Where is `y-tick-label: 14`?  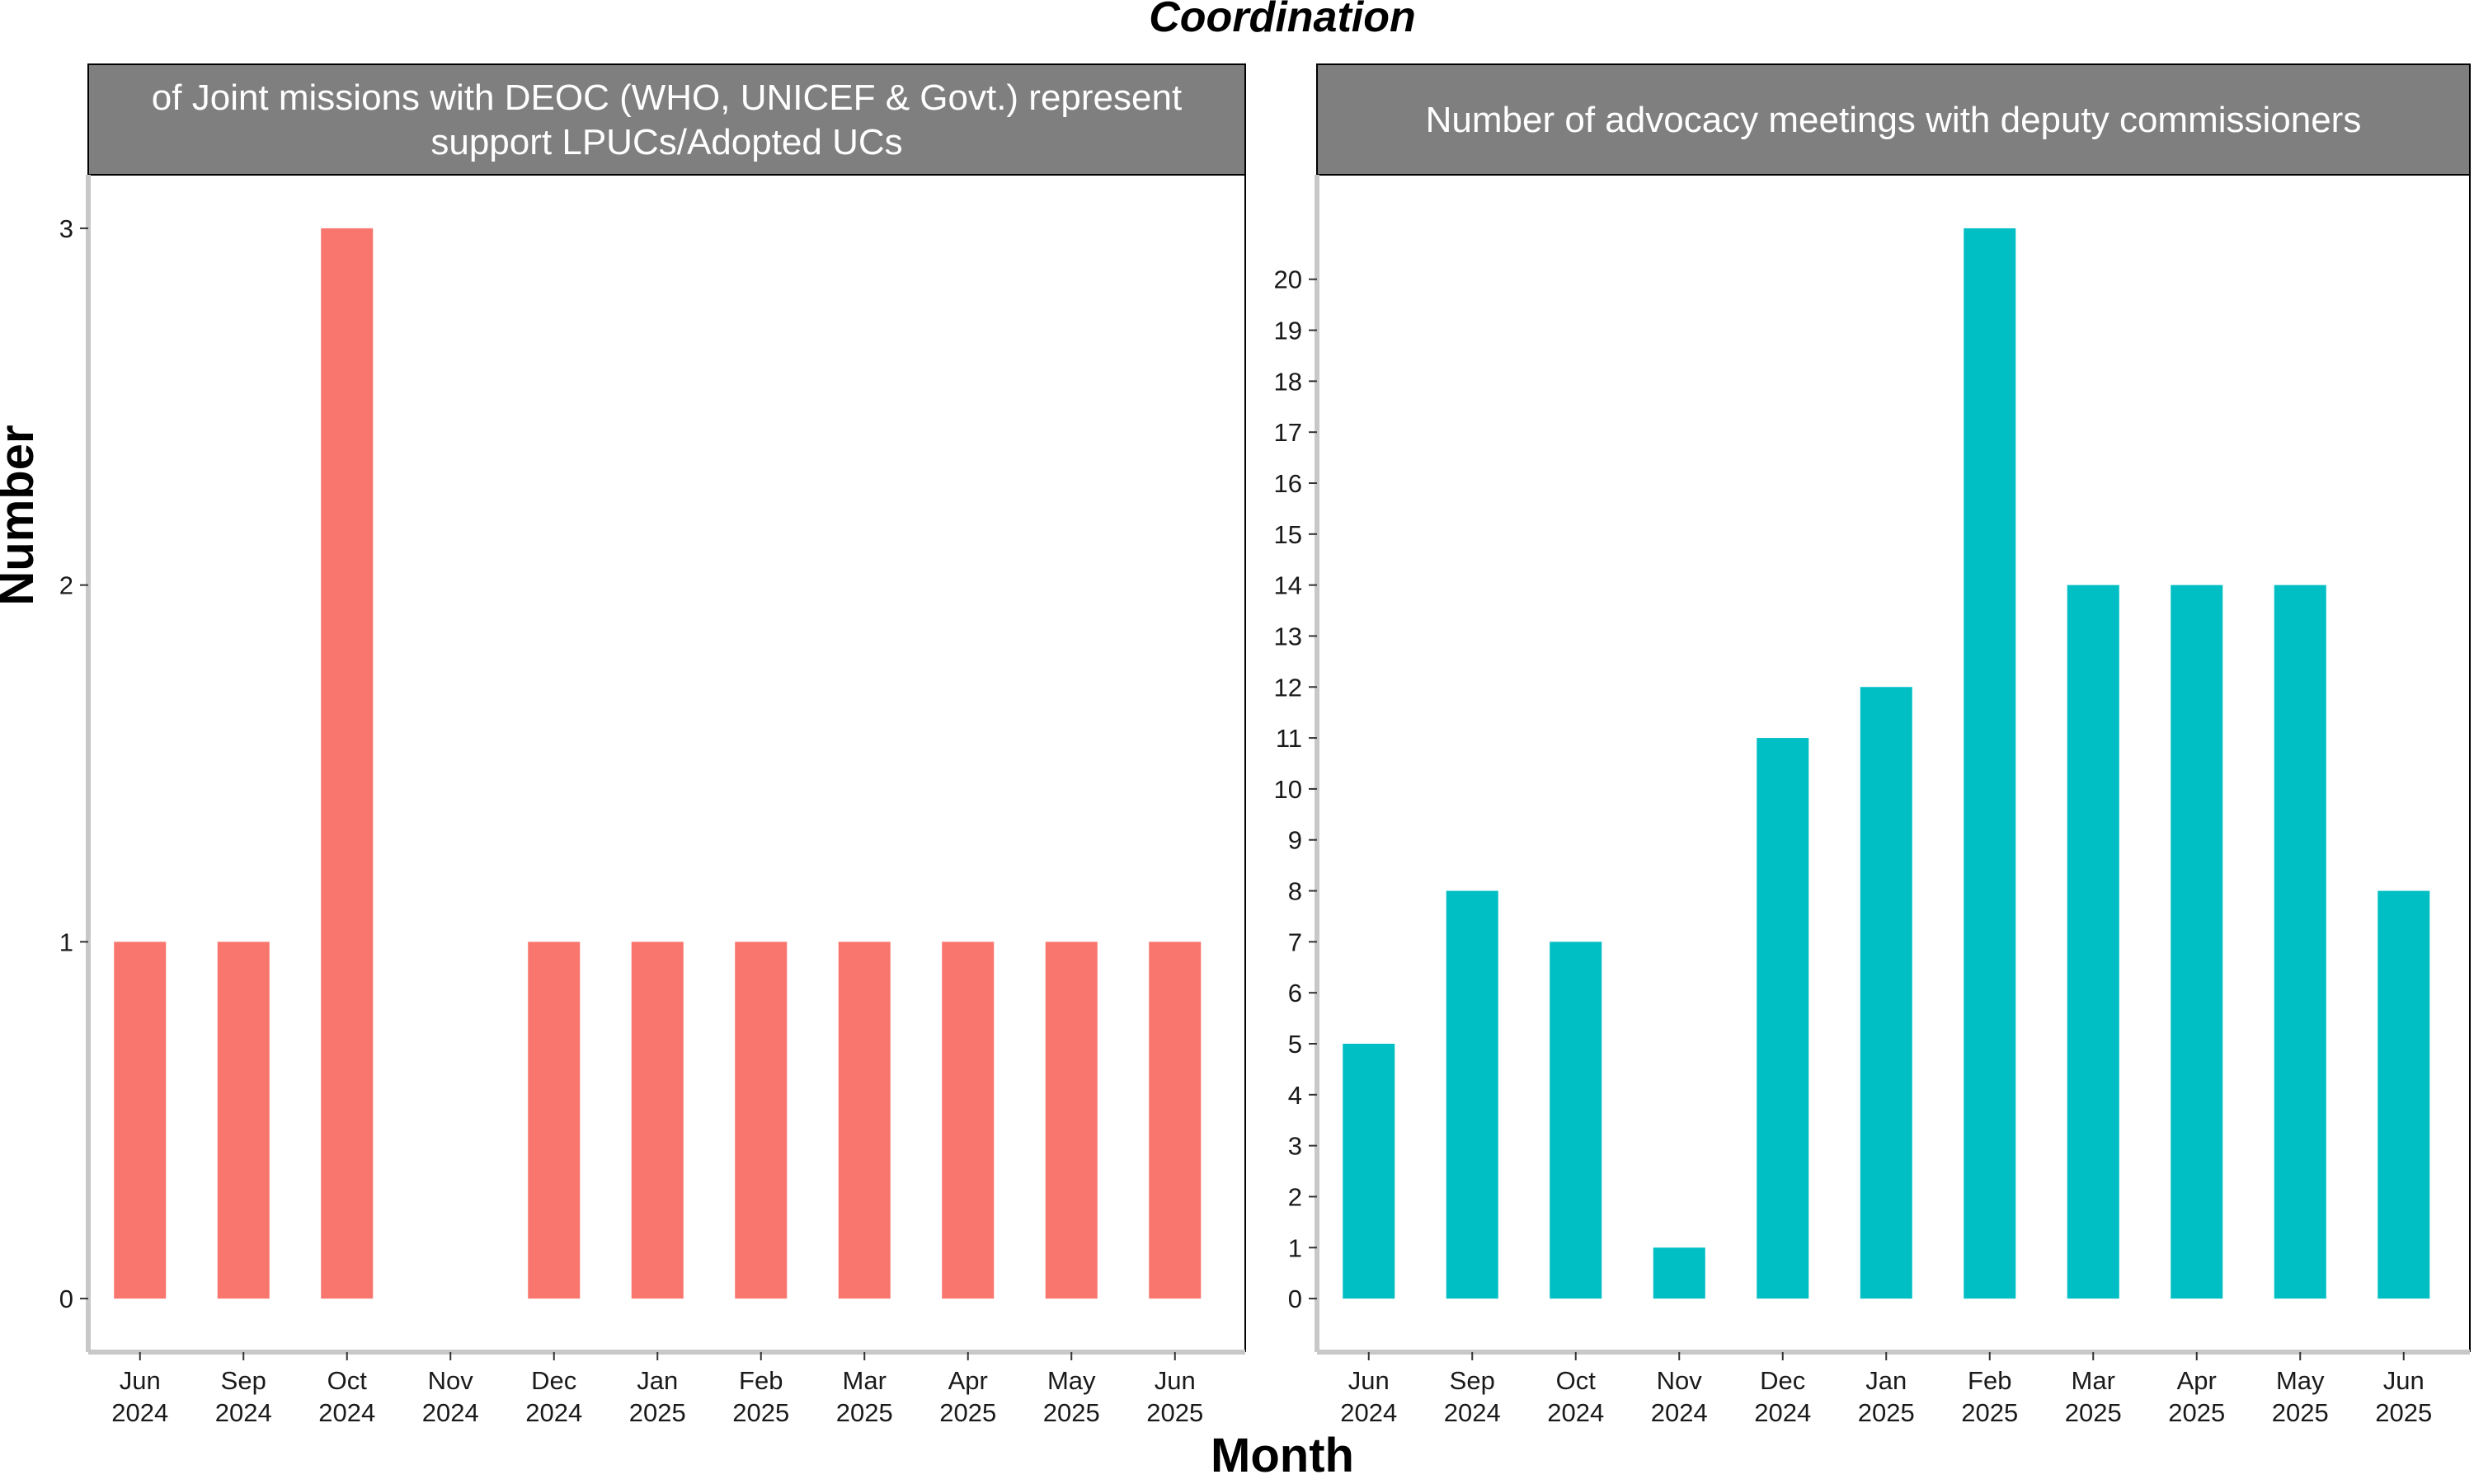
y-tick-label: 14 is located at coordinates (1288, 585).